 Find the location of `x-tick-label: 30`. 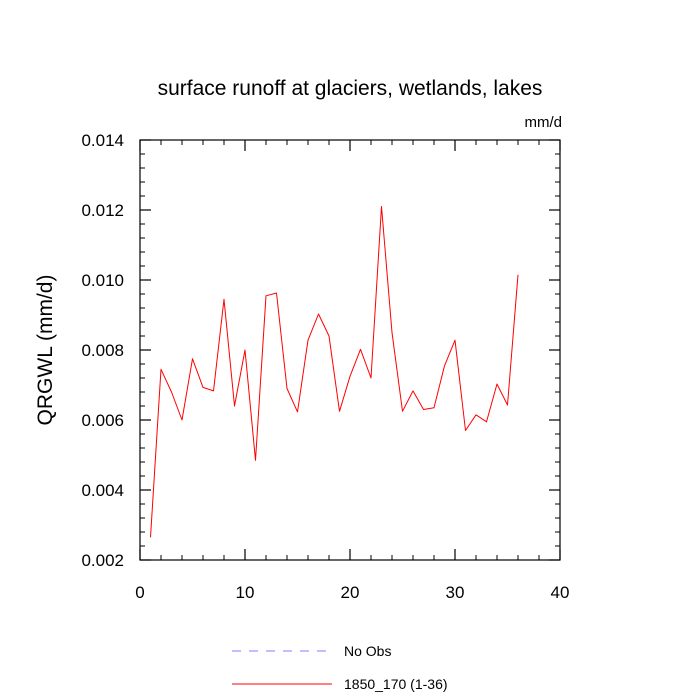

x-tick-label: 30 is located at coordinates (455, 592).